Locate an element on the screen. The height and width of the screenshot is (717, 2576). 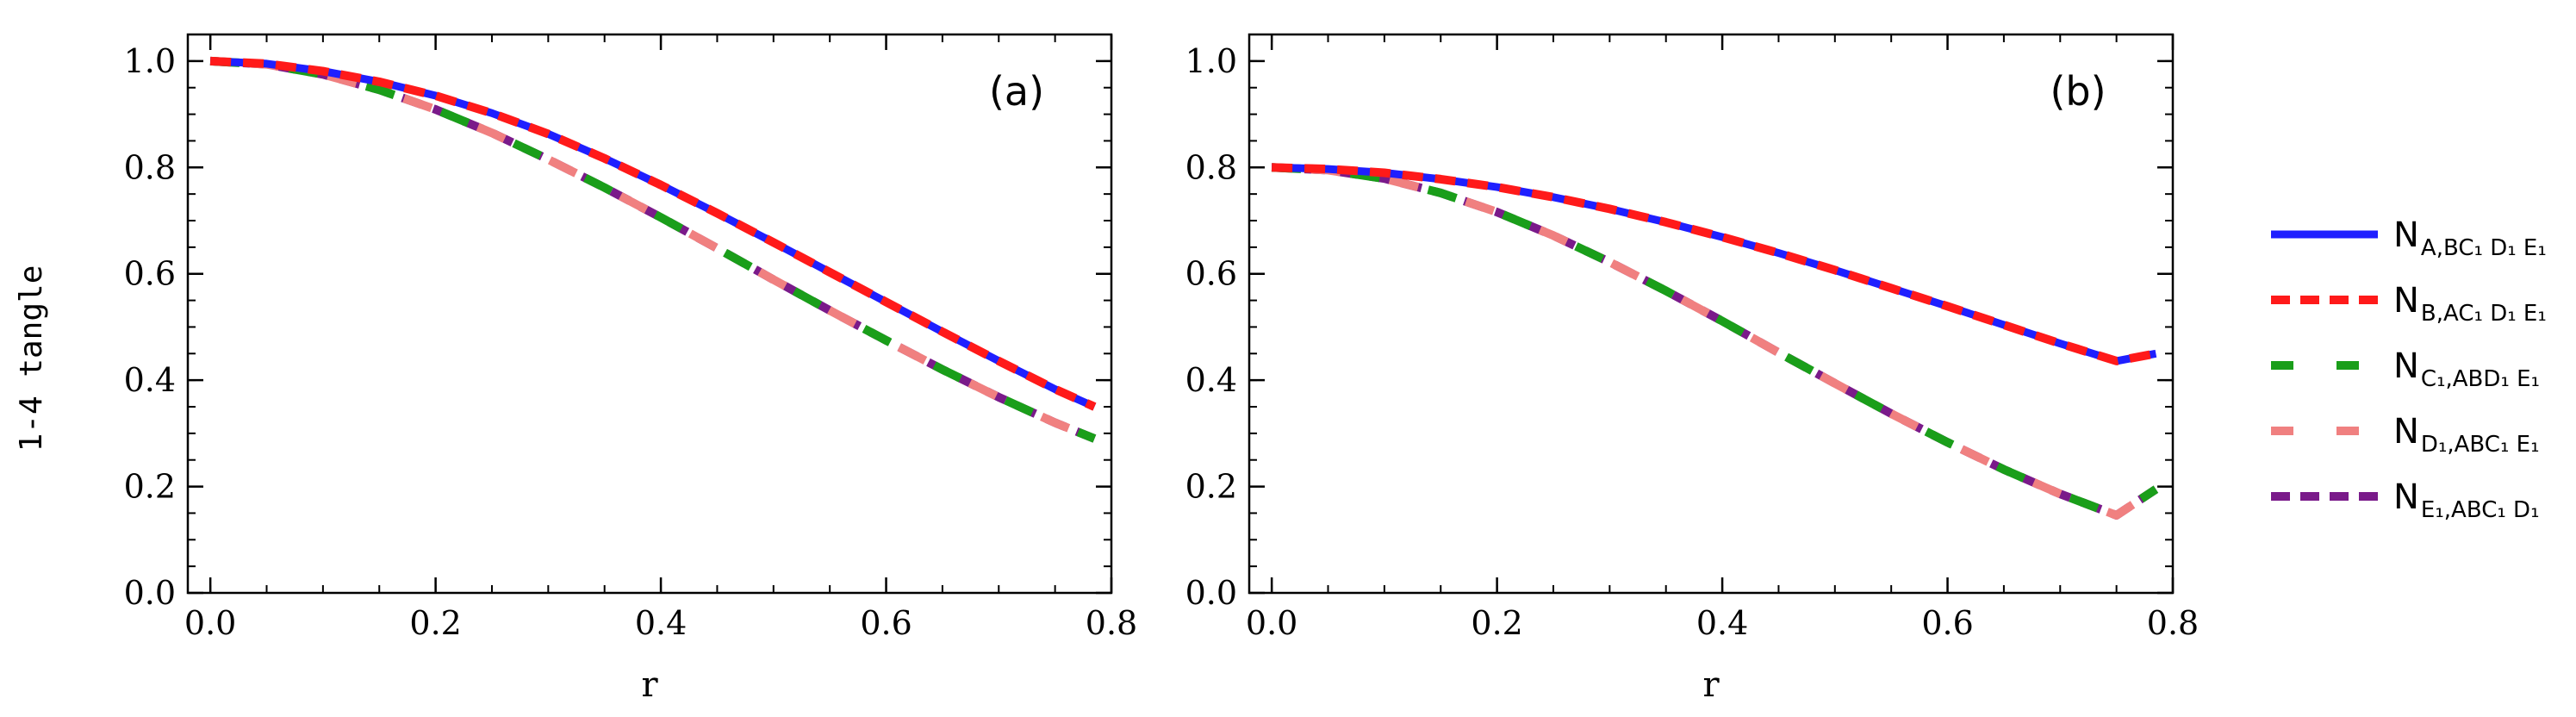
legend-label-b: NB,AC₁ D₁ E₁ is located at coordinates (2470, 304).